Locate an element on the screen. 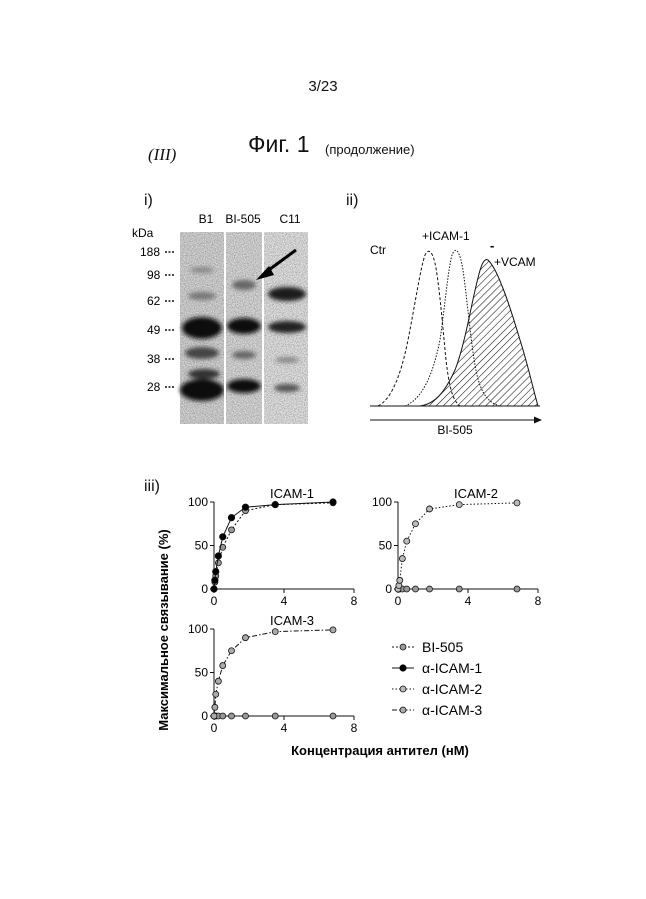 This screenshot has height=899, width=646. section-label: (III) is located at coordinates (162, 155).